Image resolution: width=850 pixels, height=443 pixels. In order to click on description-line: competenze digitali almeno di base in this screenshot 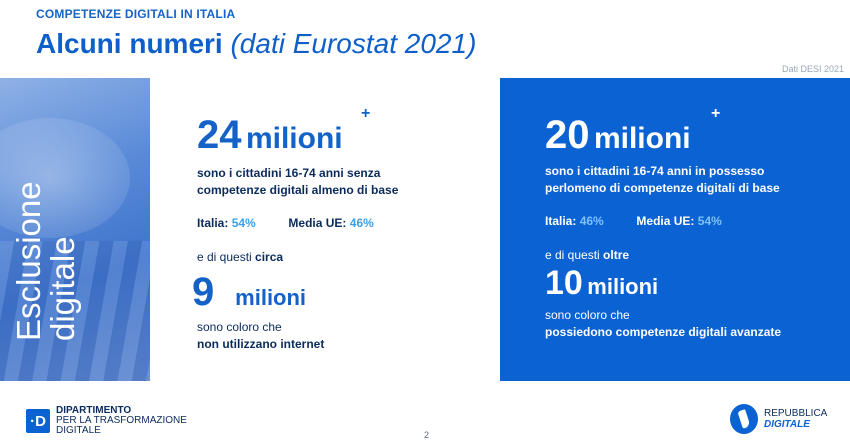, I will do `click(298, 190)`.